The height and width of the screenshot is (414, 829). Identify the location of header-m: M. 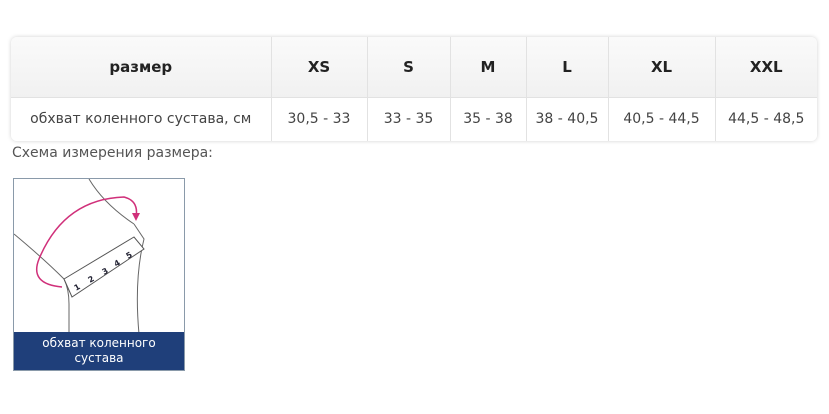
(488, 67).